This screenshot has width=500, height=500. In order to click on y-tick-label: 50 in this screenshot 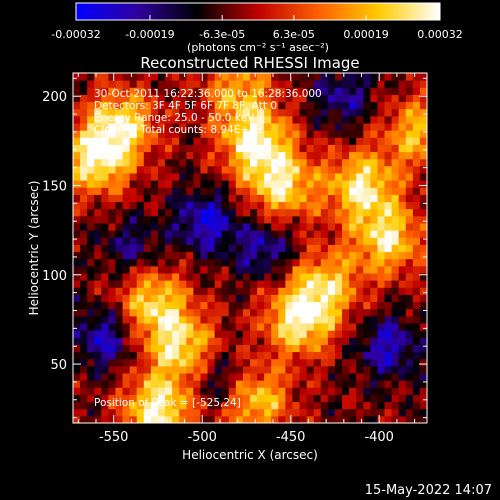, I will do `click(58, 365)`.